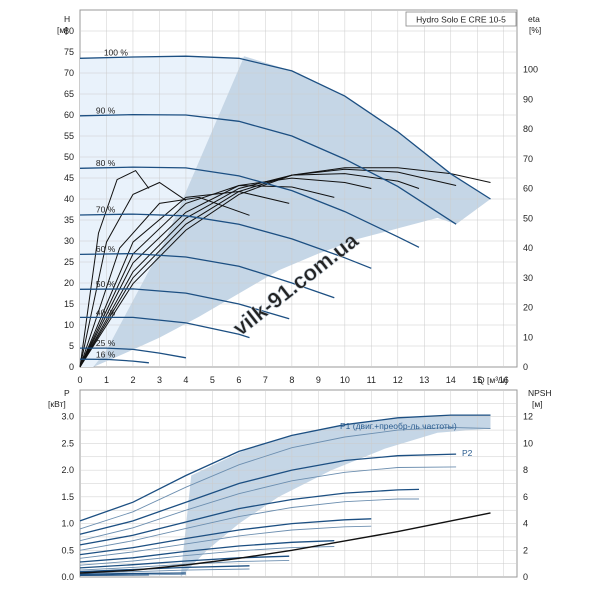 The width and height of the screenshot is (600, 605). What do you see at coordinates (528, 248) in the screenshot?
I see `efficiency-tick-label: 40` at bounding box center [528, 248].